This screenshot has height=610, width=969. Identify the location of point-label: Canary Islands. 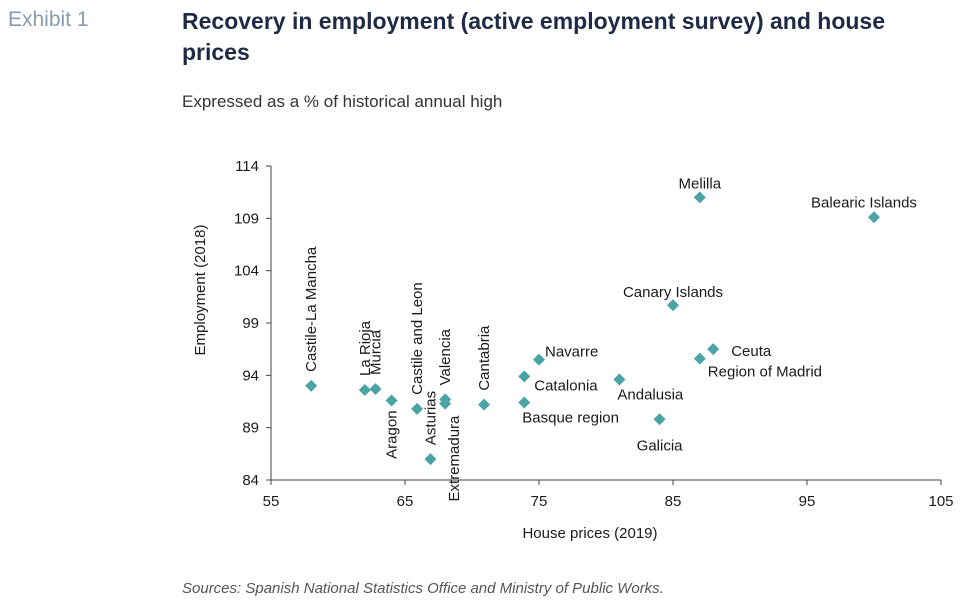
(673, 292).